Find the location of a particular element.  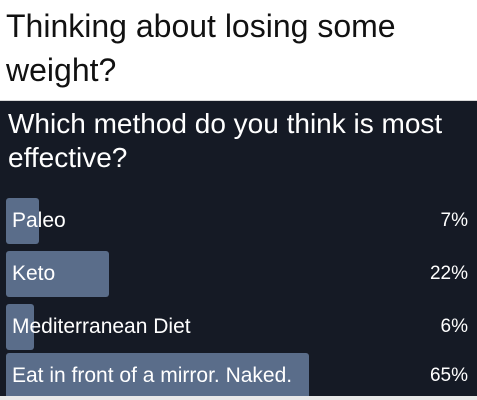

poll-option-percent: 7% is located at coordinates (454, 220).